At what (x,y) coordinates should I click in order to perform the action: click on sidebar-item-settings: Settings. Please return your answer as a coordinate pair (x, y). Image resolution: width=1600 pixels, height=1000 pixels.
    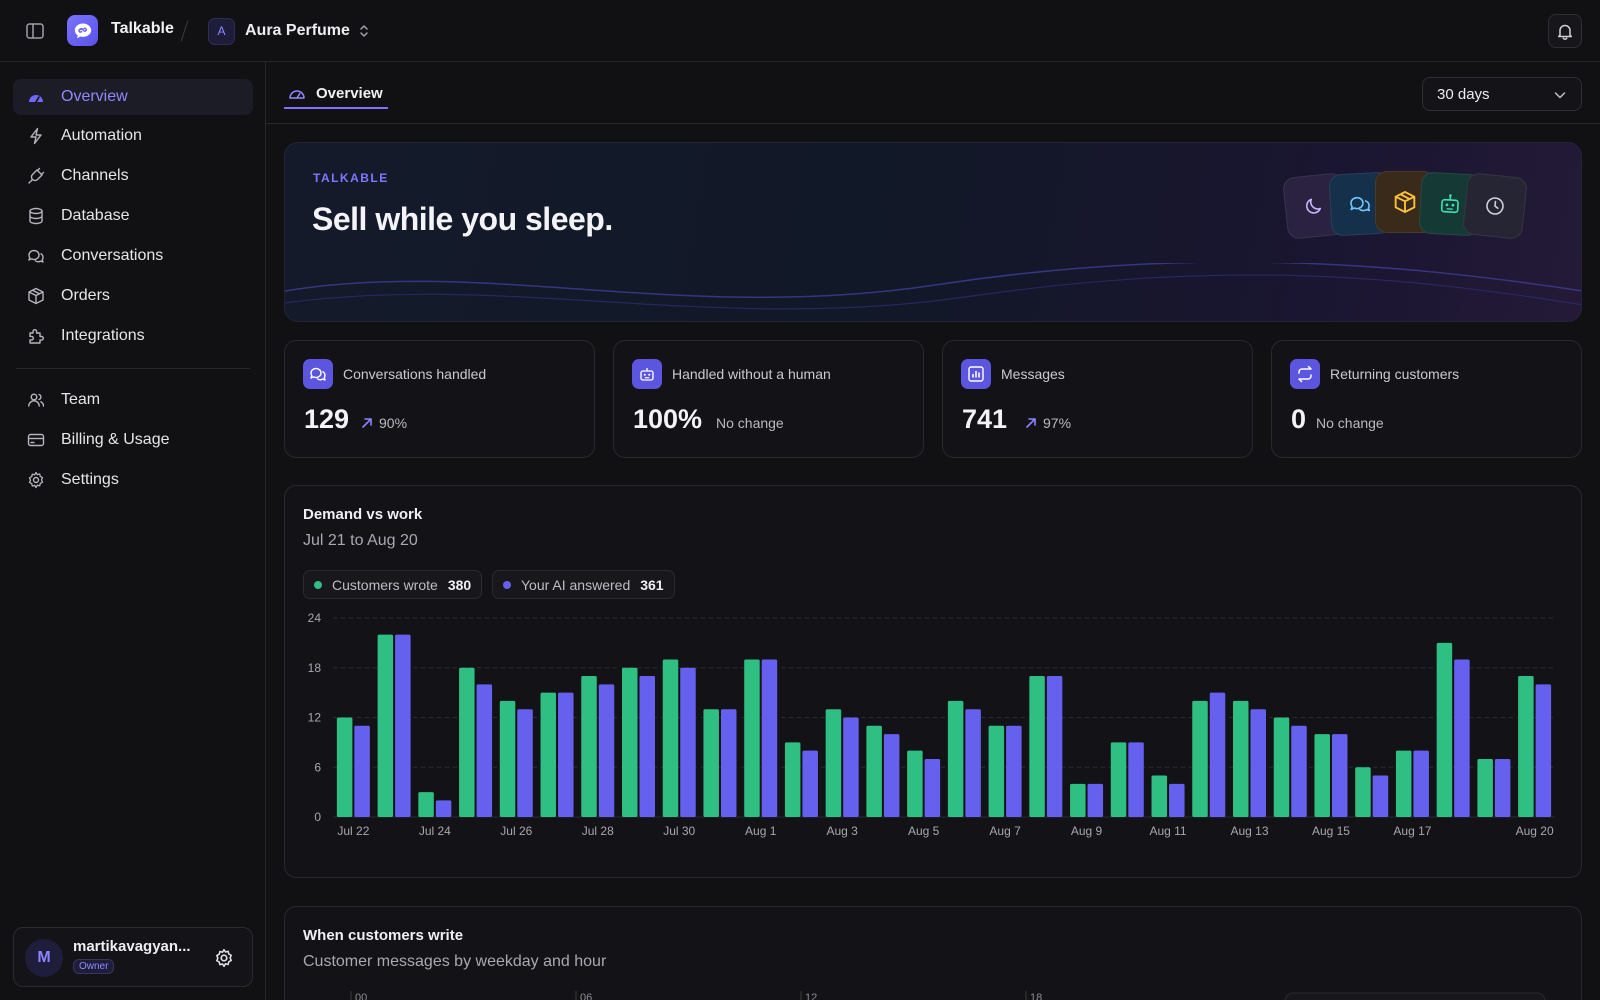
    Looking at the image, I should click on (133, 480).